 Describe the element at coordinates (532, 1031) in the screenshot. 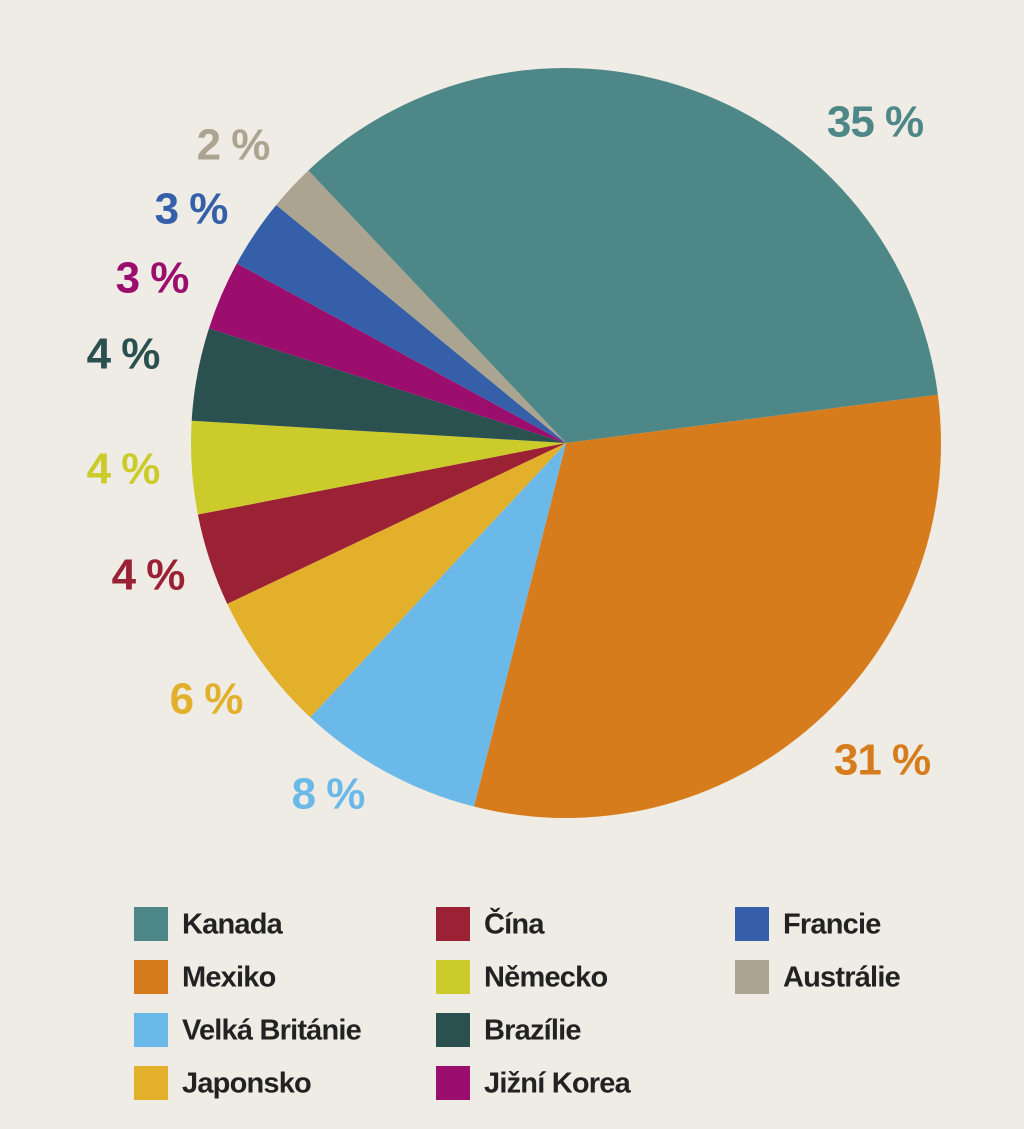

I see `legend-label: Brazílie` at that location.